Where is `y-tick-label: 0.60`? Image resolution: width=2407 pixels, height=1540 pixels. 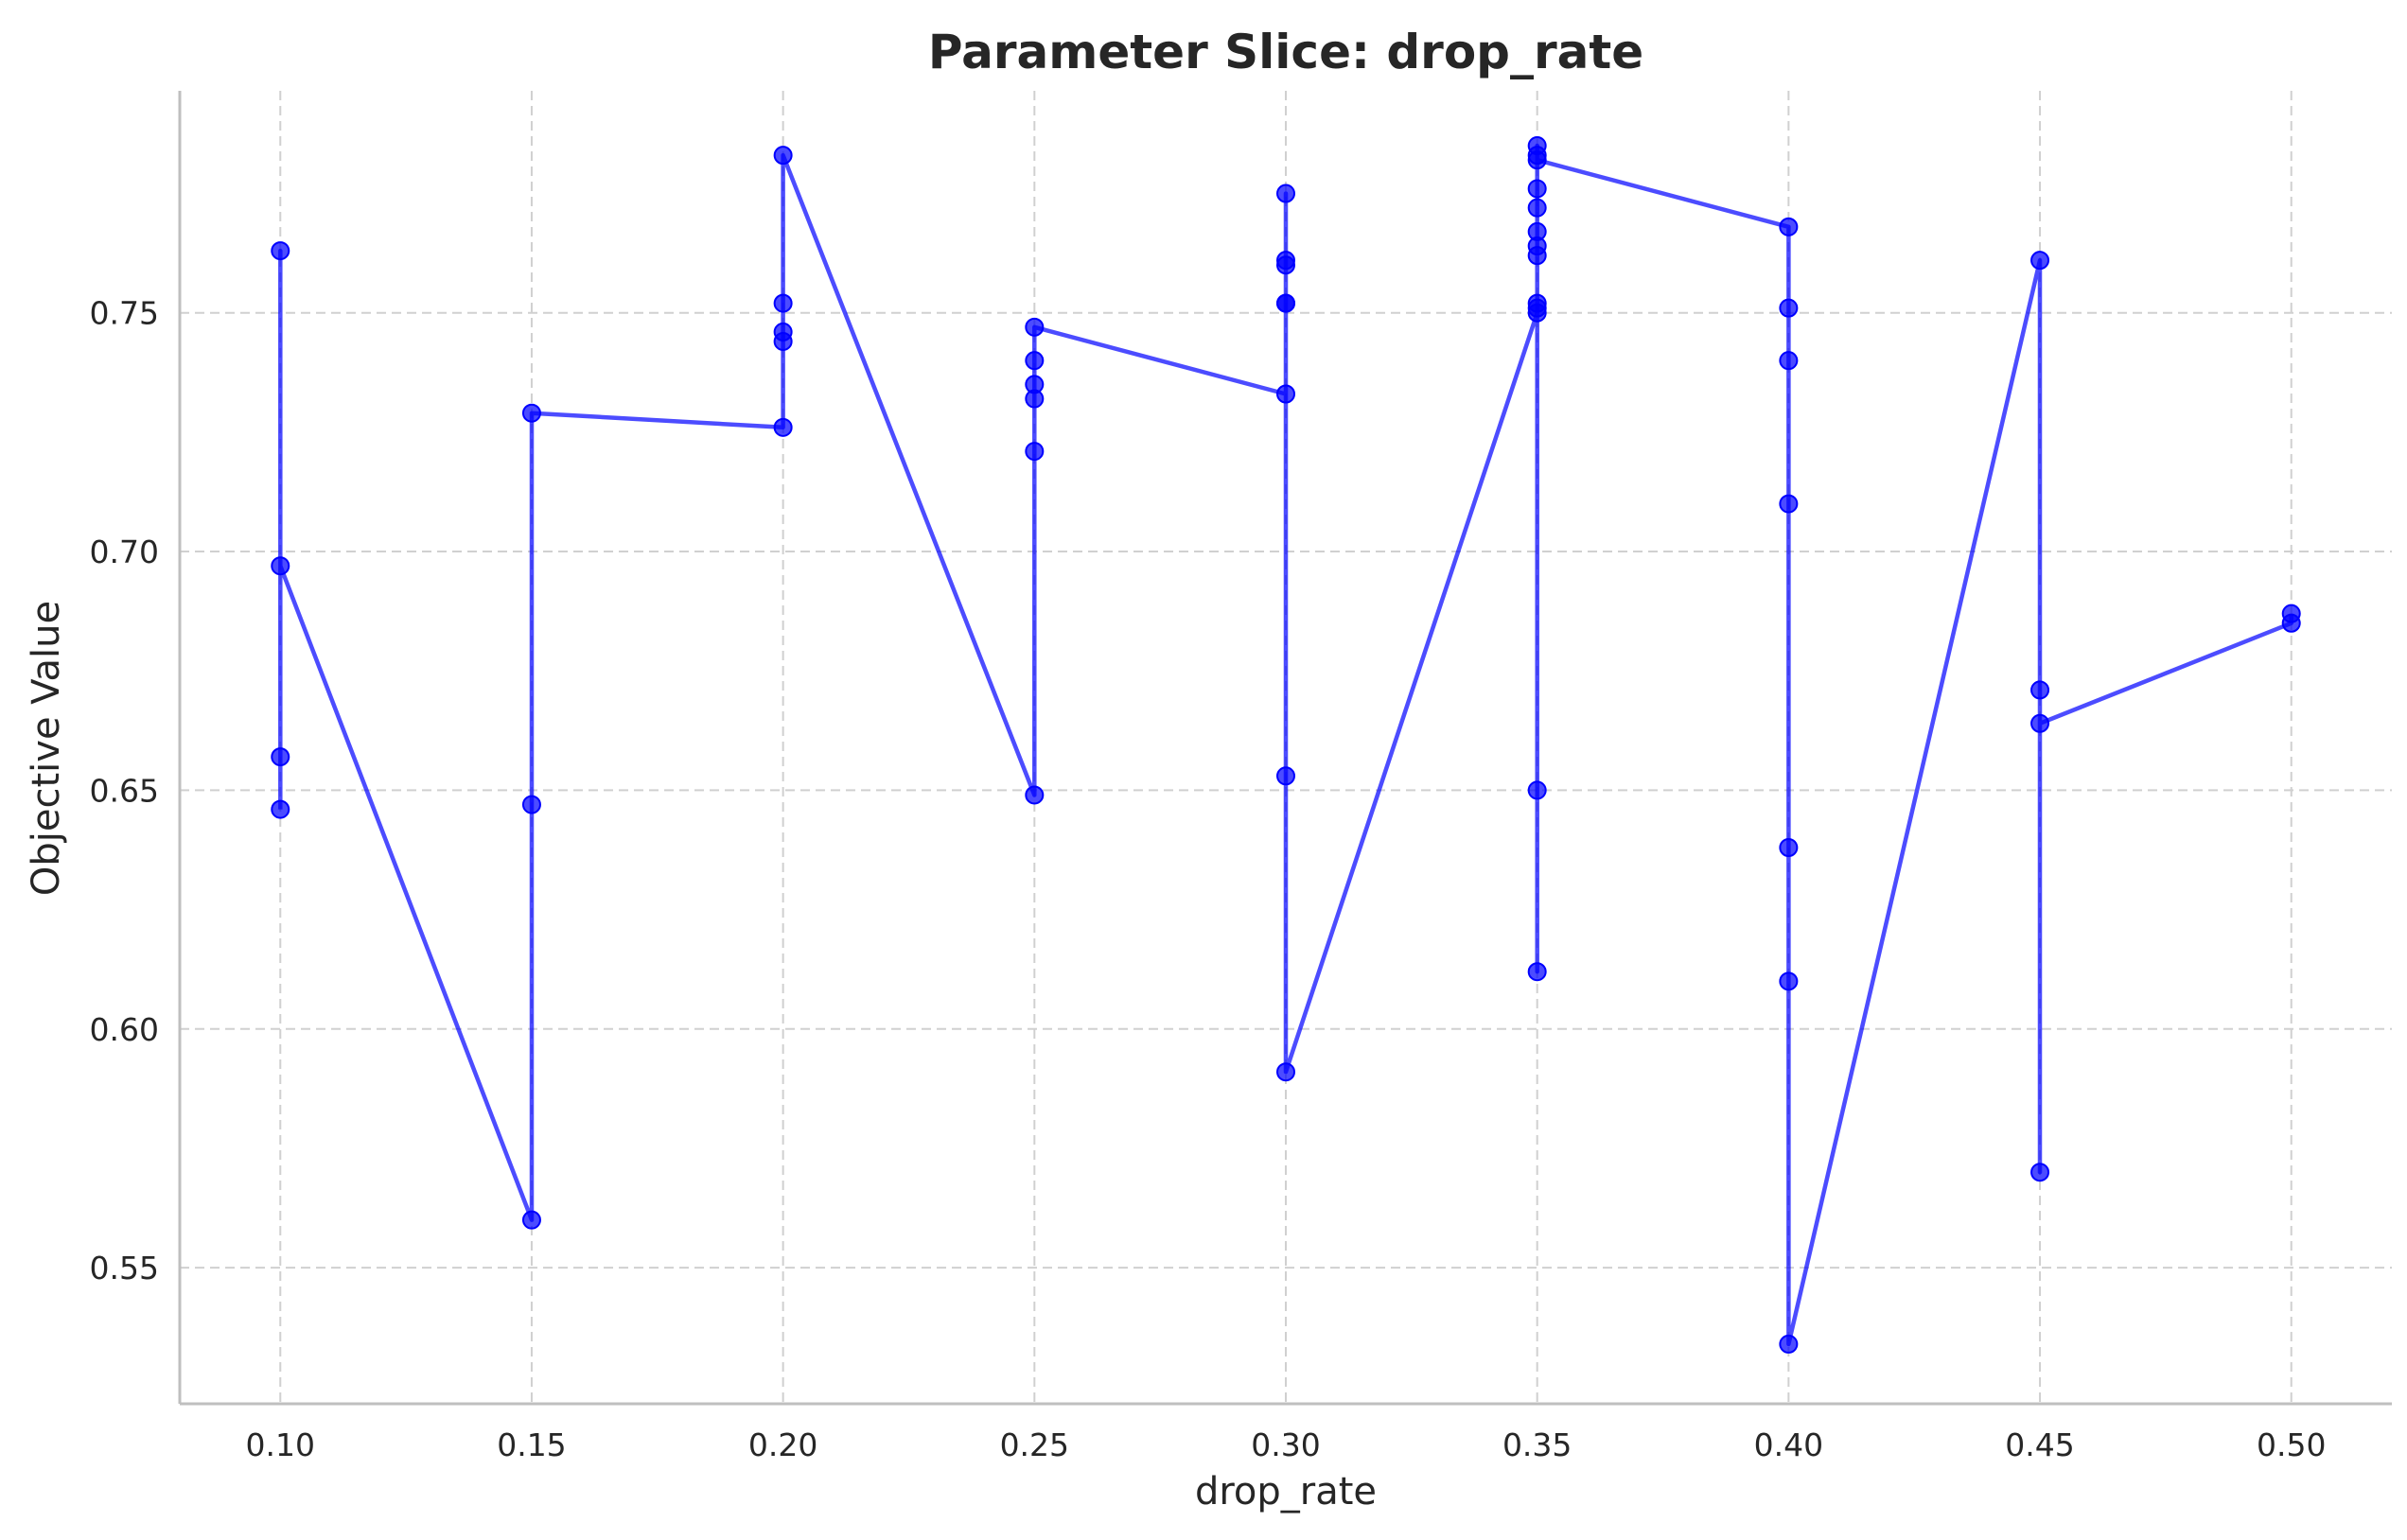 y-tick-label: 0.60 is located at coordinates (124, 1029).